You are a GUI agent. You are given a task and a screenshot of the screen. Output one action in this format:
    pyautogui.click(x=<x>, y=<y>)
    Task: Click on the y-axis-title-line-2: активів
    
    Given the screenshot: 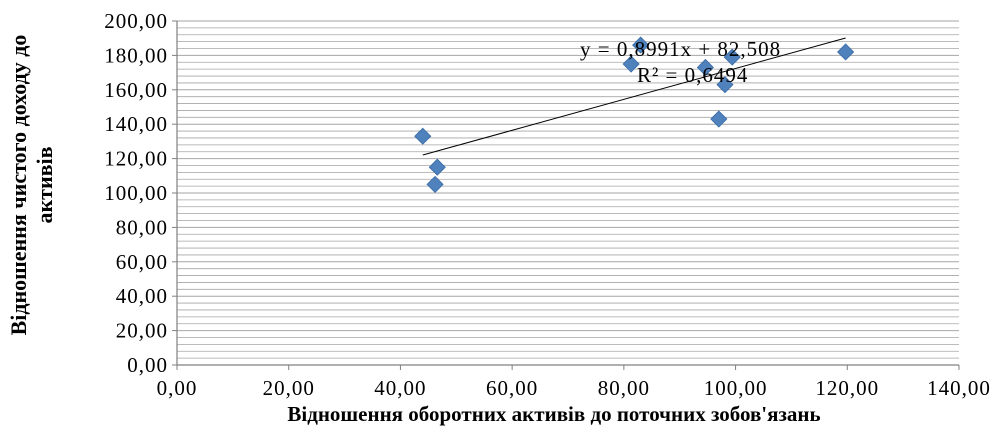 What is the action you would take?
    pyautogui.click(x=44, y=184)
    